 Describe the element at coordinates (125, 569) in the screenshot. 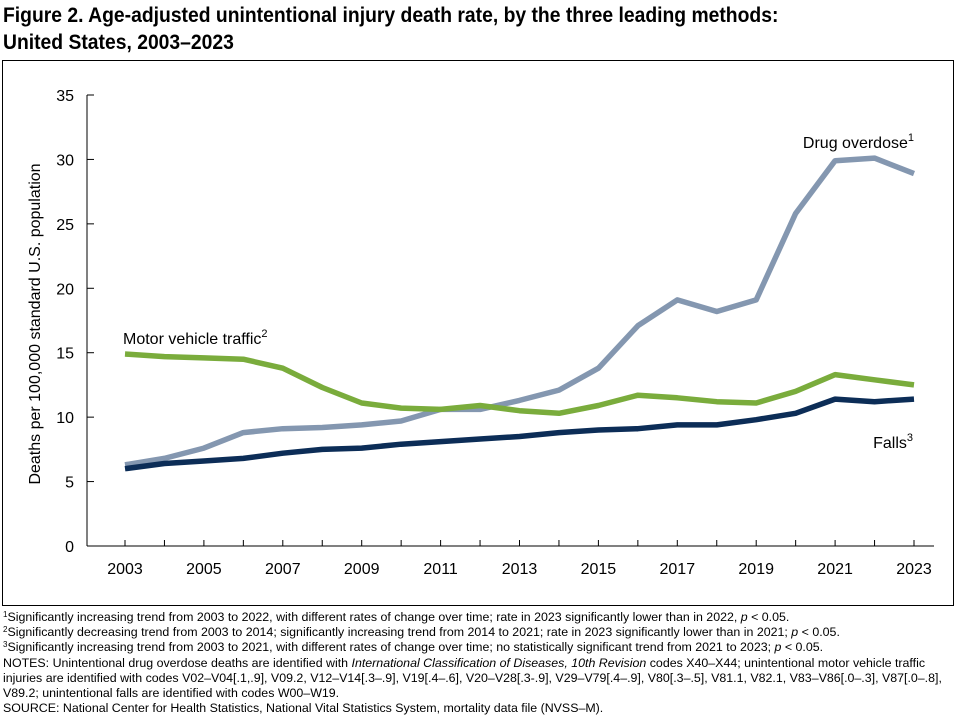

I see `x-tick-label: 2003` at that location.